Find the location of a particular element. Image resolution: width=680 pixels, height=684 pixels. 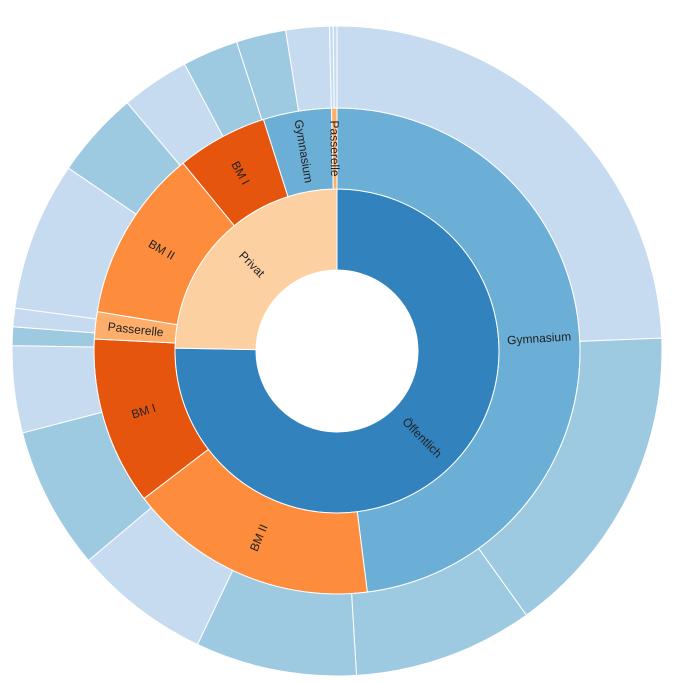

ring2-segment-passerelle-7-label: Passerelle is located at coordinates (334, 148).